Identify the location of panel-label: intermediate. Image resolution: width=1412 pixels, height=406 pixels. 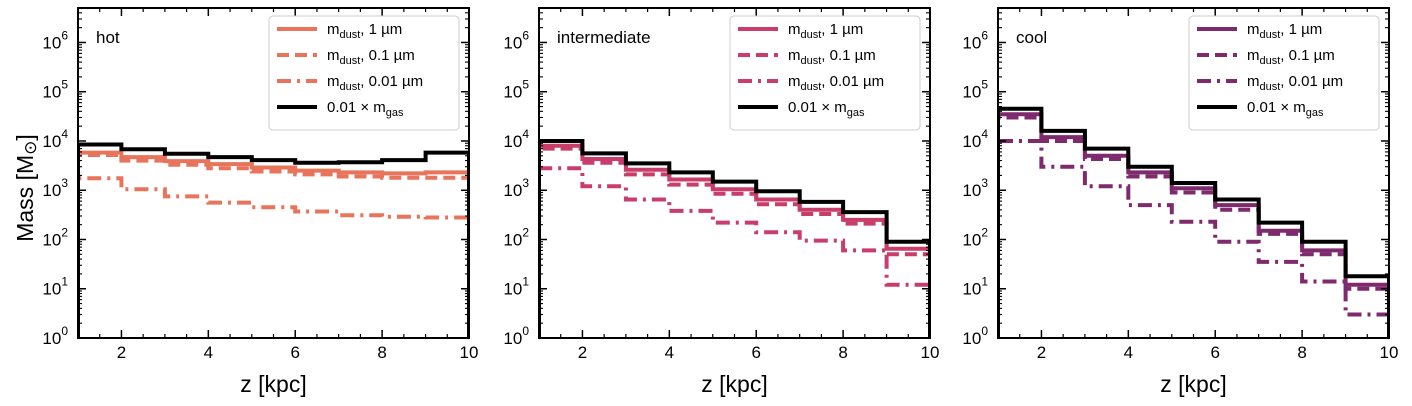
(604, 37).